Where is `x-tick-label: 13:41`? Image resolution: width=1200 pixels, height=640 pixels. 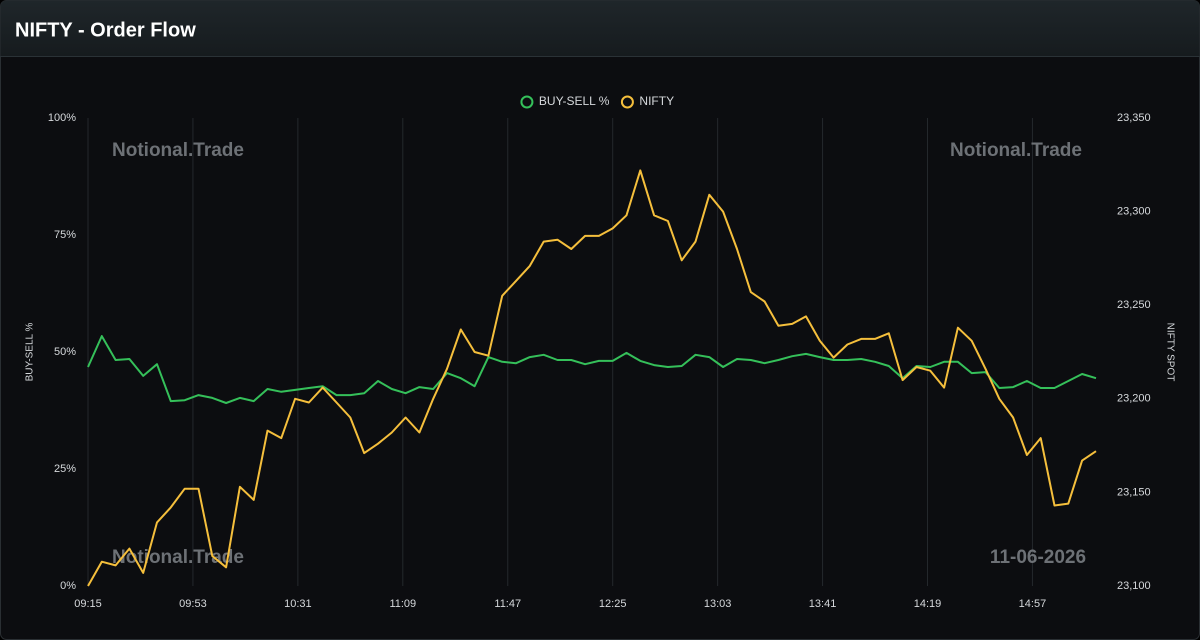 x-tick-label: 13:41 is located at coordinates (823, 604).